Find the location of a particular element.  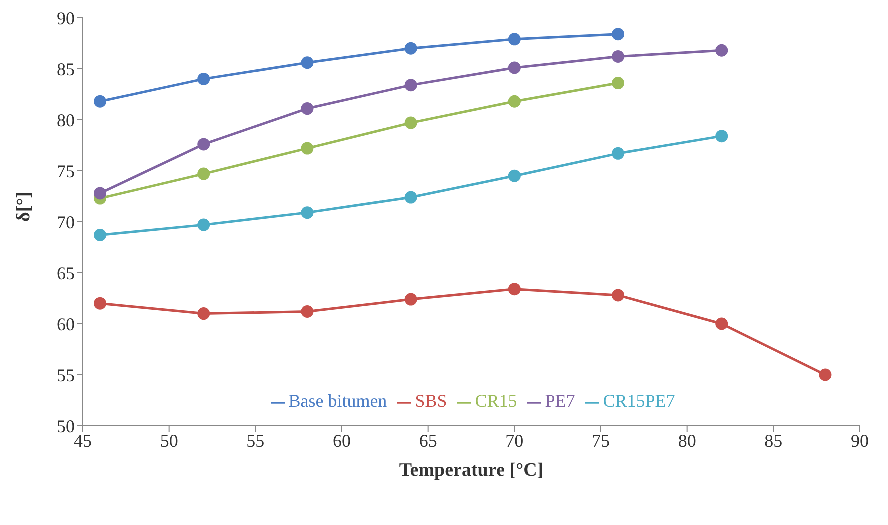

x-tick-label: 70 is located at coordinates (515, 440).